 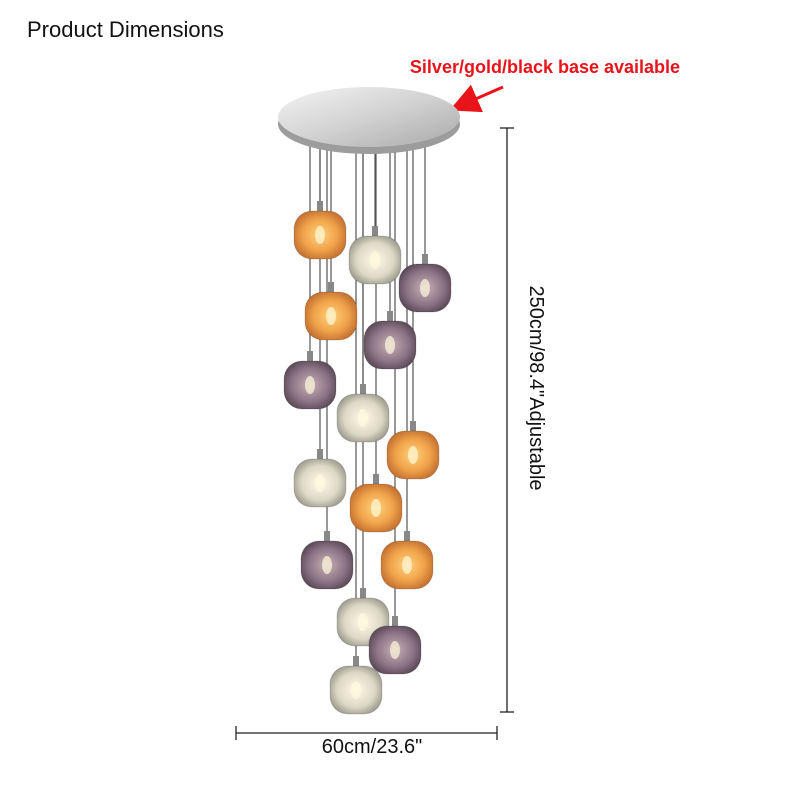 I want to click on width-dimension, so click(x=366, y=733).